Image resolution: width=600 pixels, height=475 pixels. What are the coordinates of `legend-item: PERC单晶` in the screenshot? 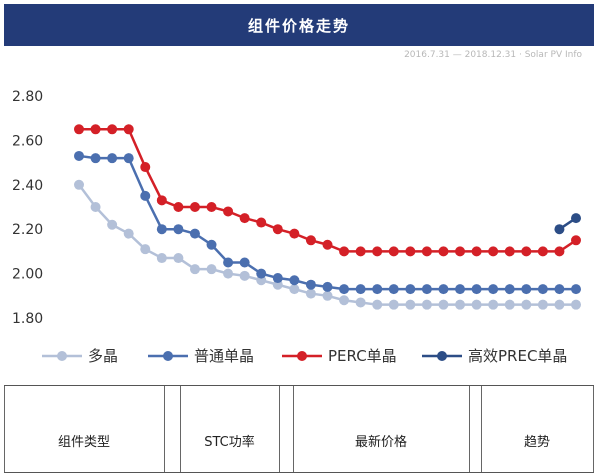 It's located at (339, 356).